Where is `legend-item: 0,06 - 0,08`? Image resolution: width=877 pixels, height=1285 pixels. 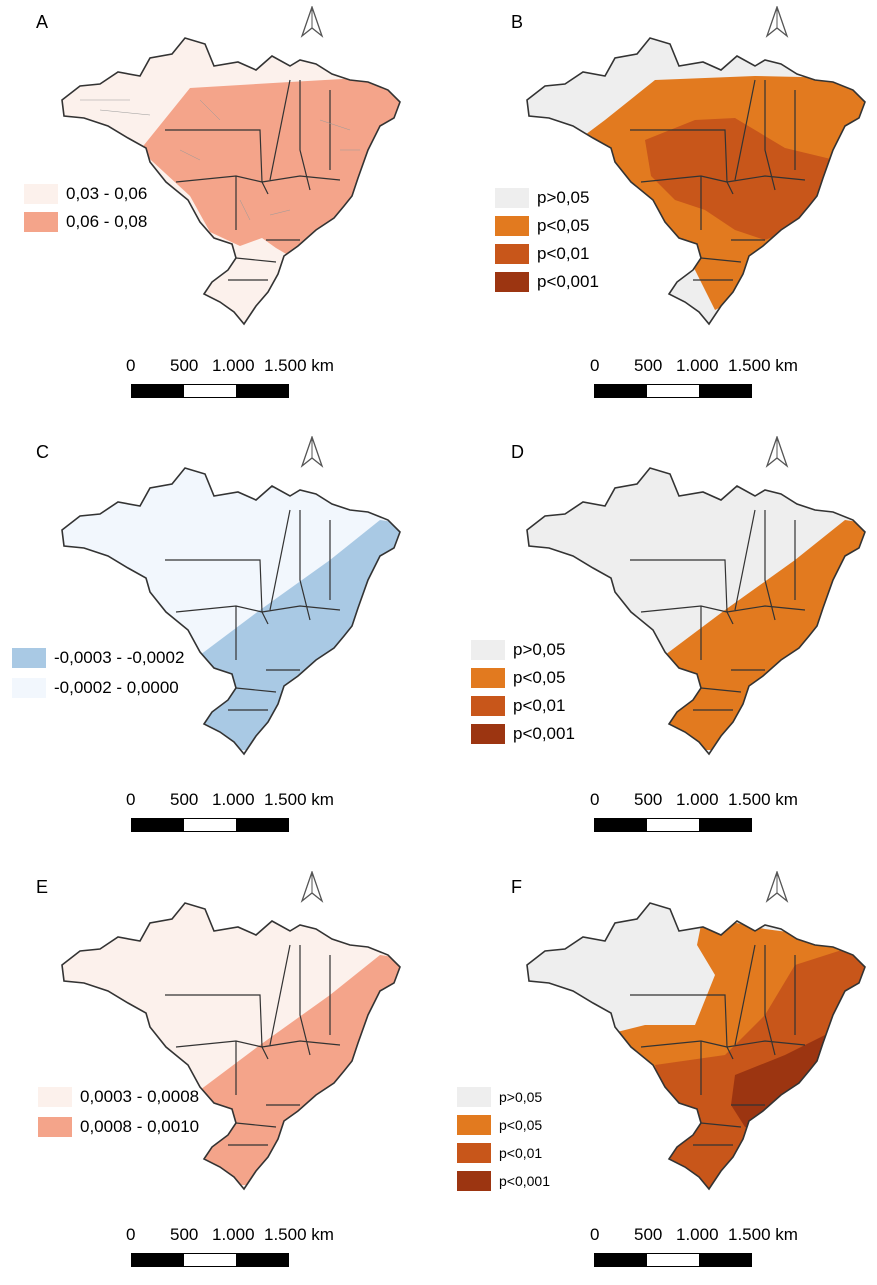 legend-item: 0,06 - 0,08 is located at coordinates (85, 222).